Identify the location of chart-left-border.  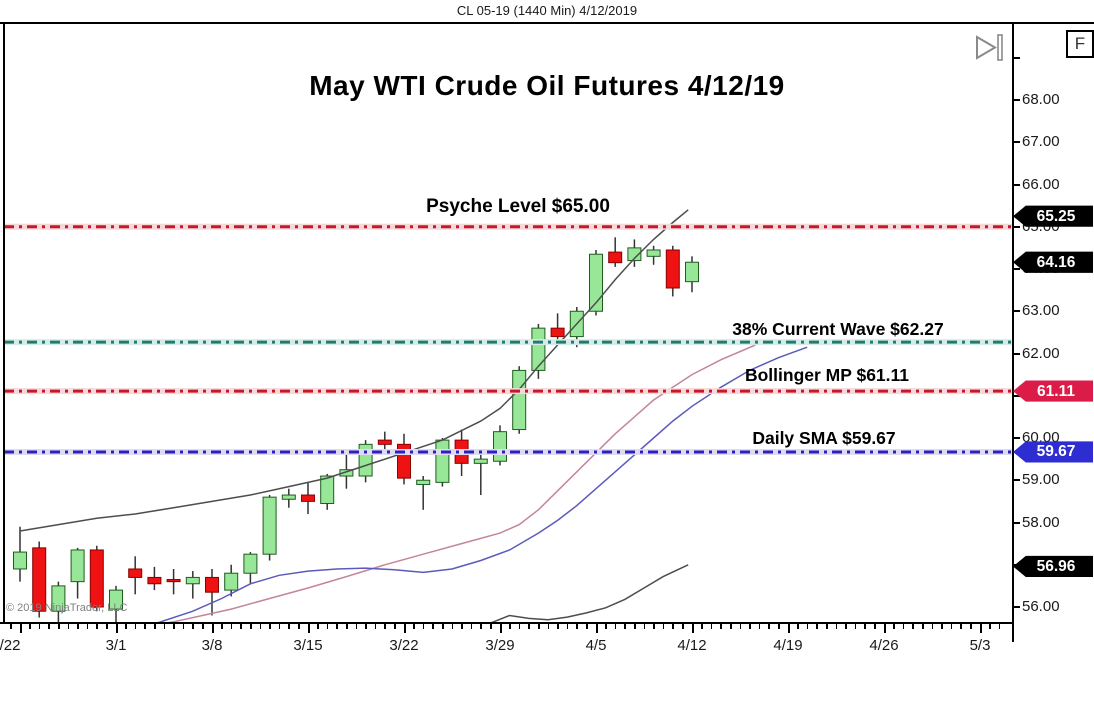
(4, 324).